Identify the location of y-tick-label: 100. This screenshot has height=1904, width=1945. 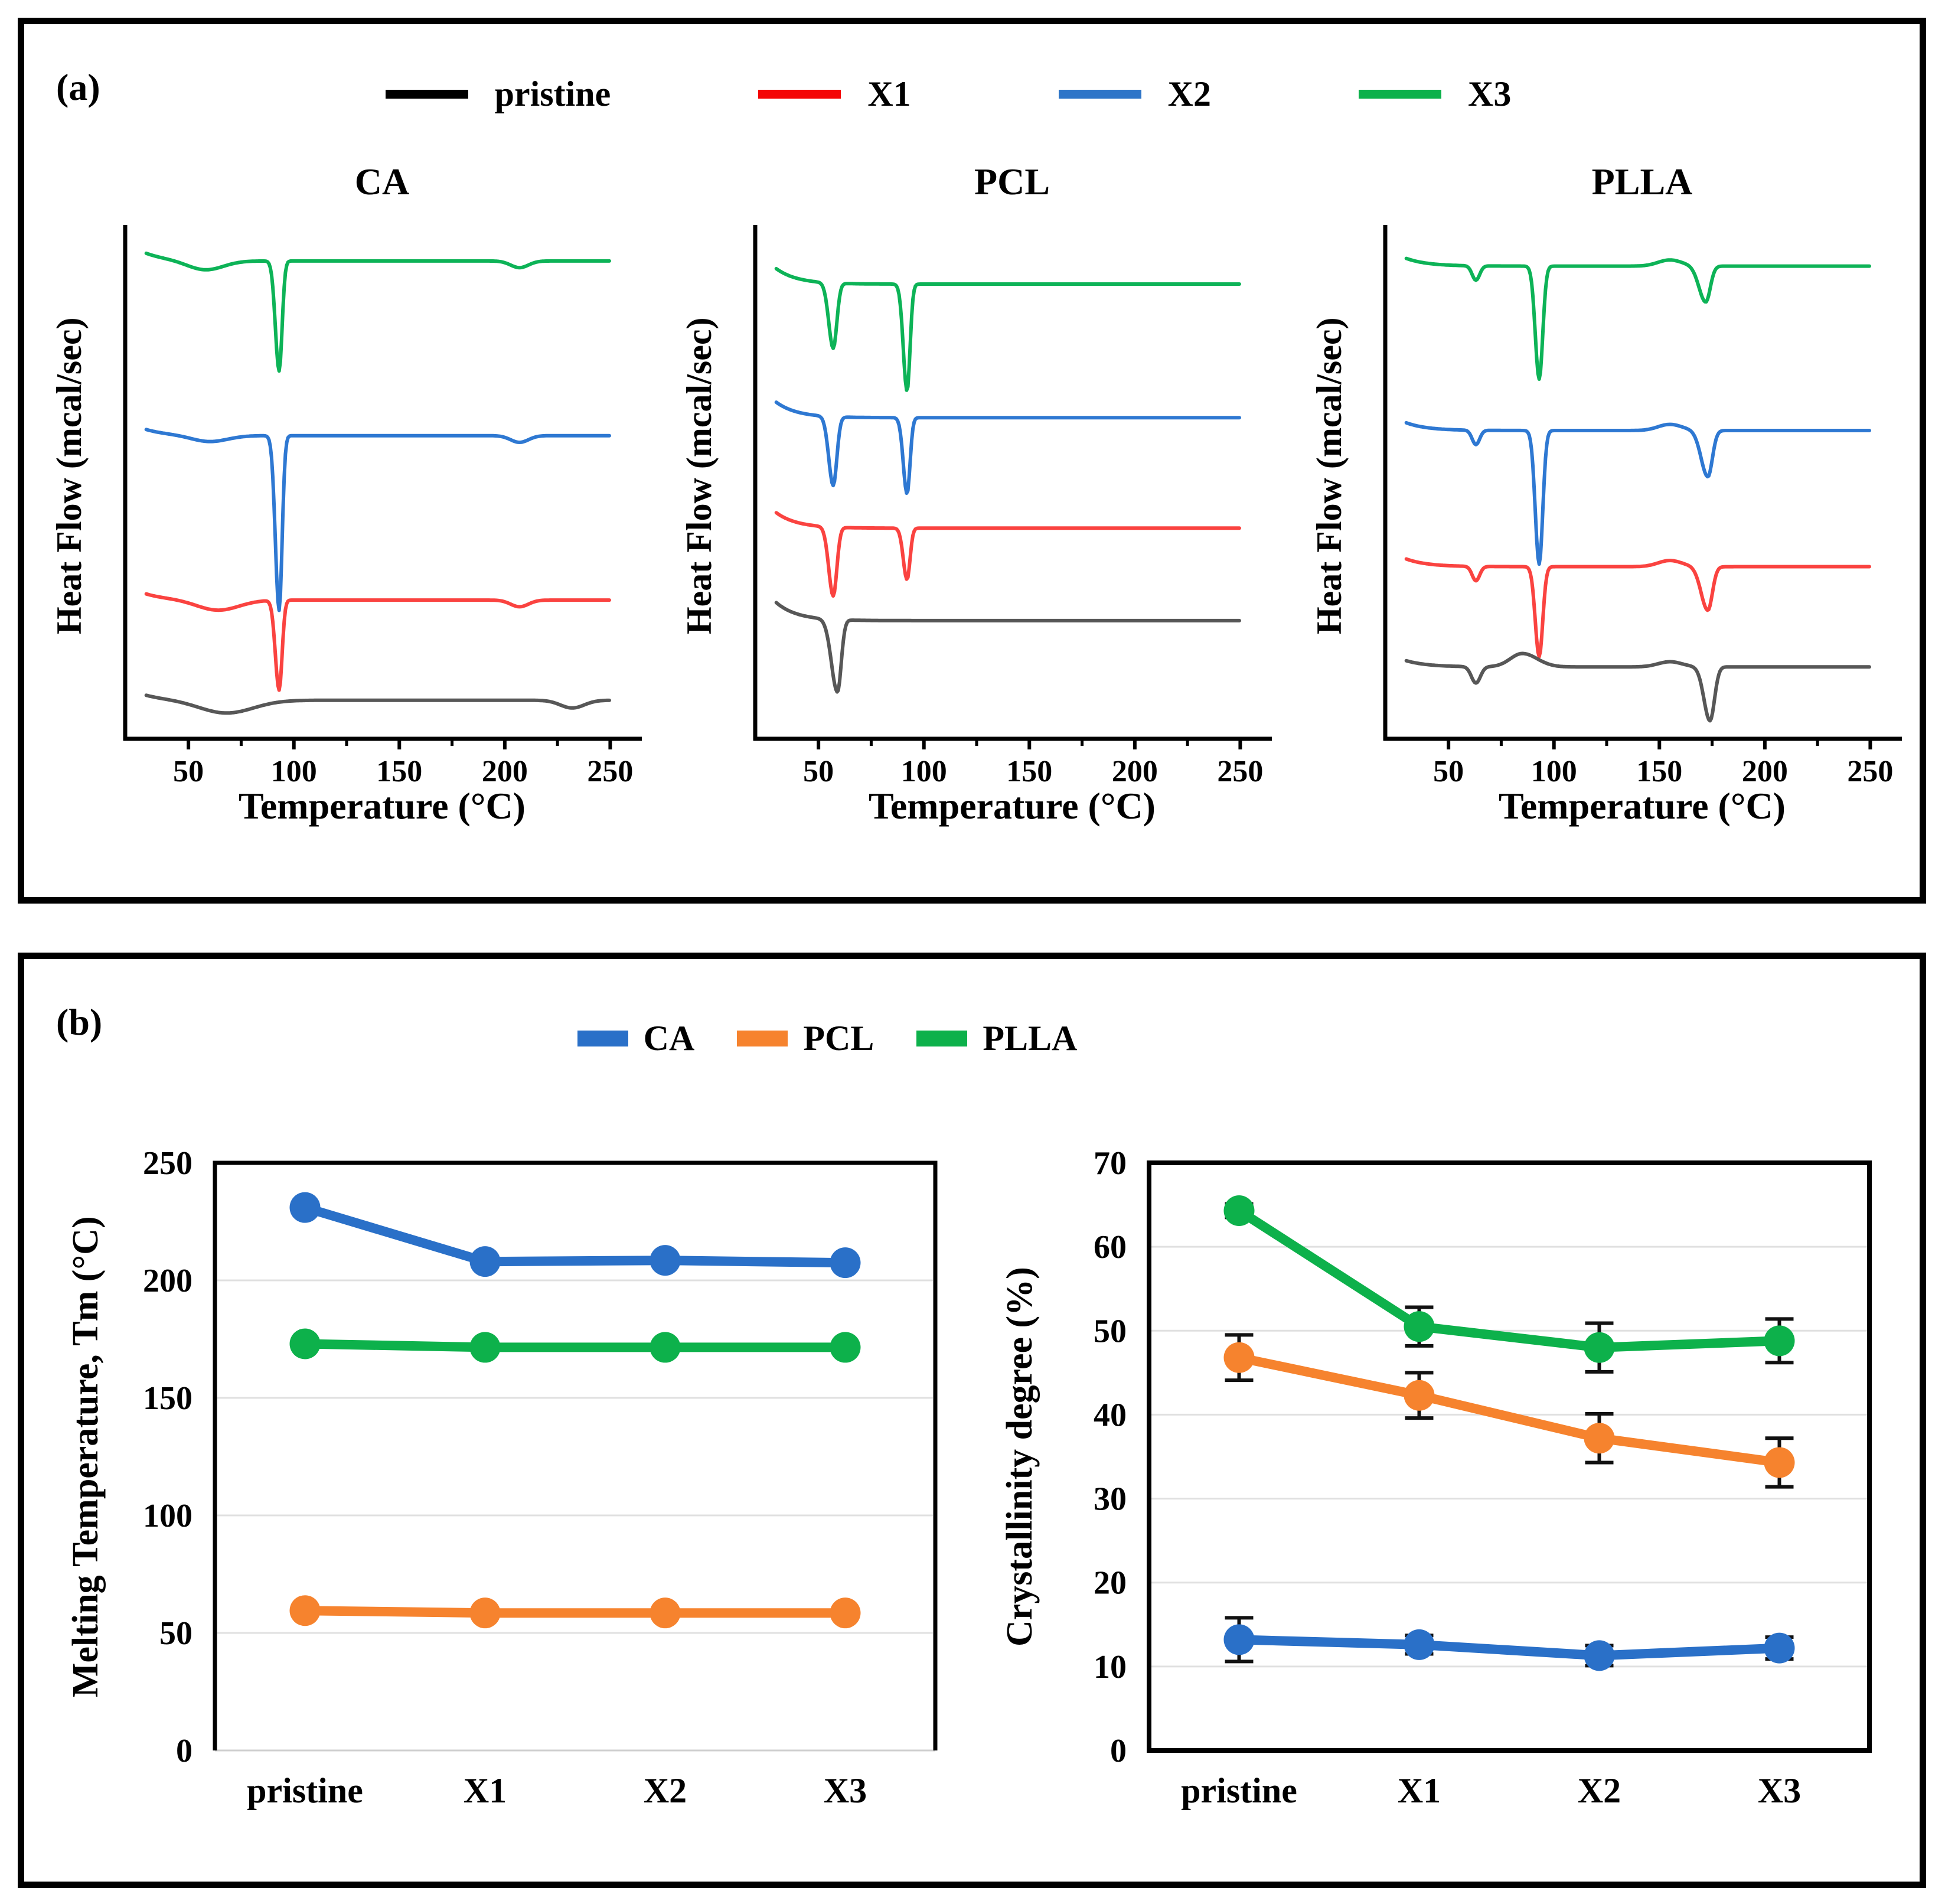
(168, 1516).